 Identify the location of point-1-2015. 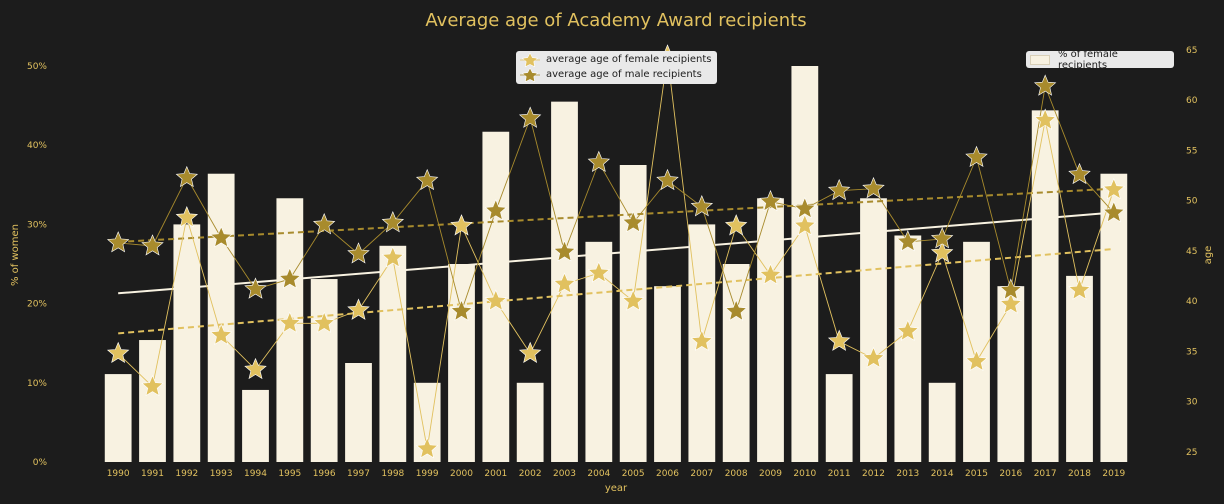
(976, 156).